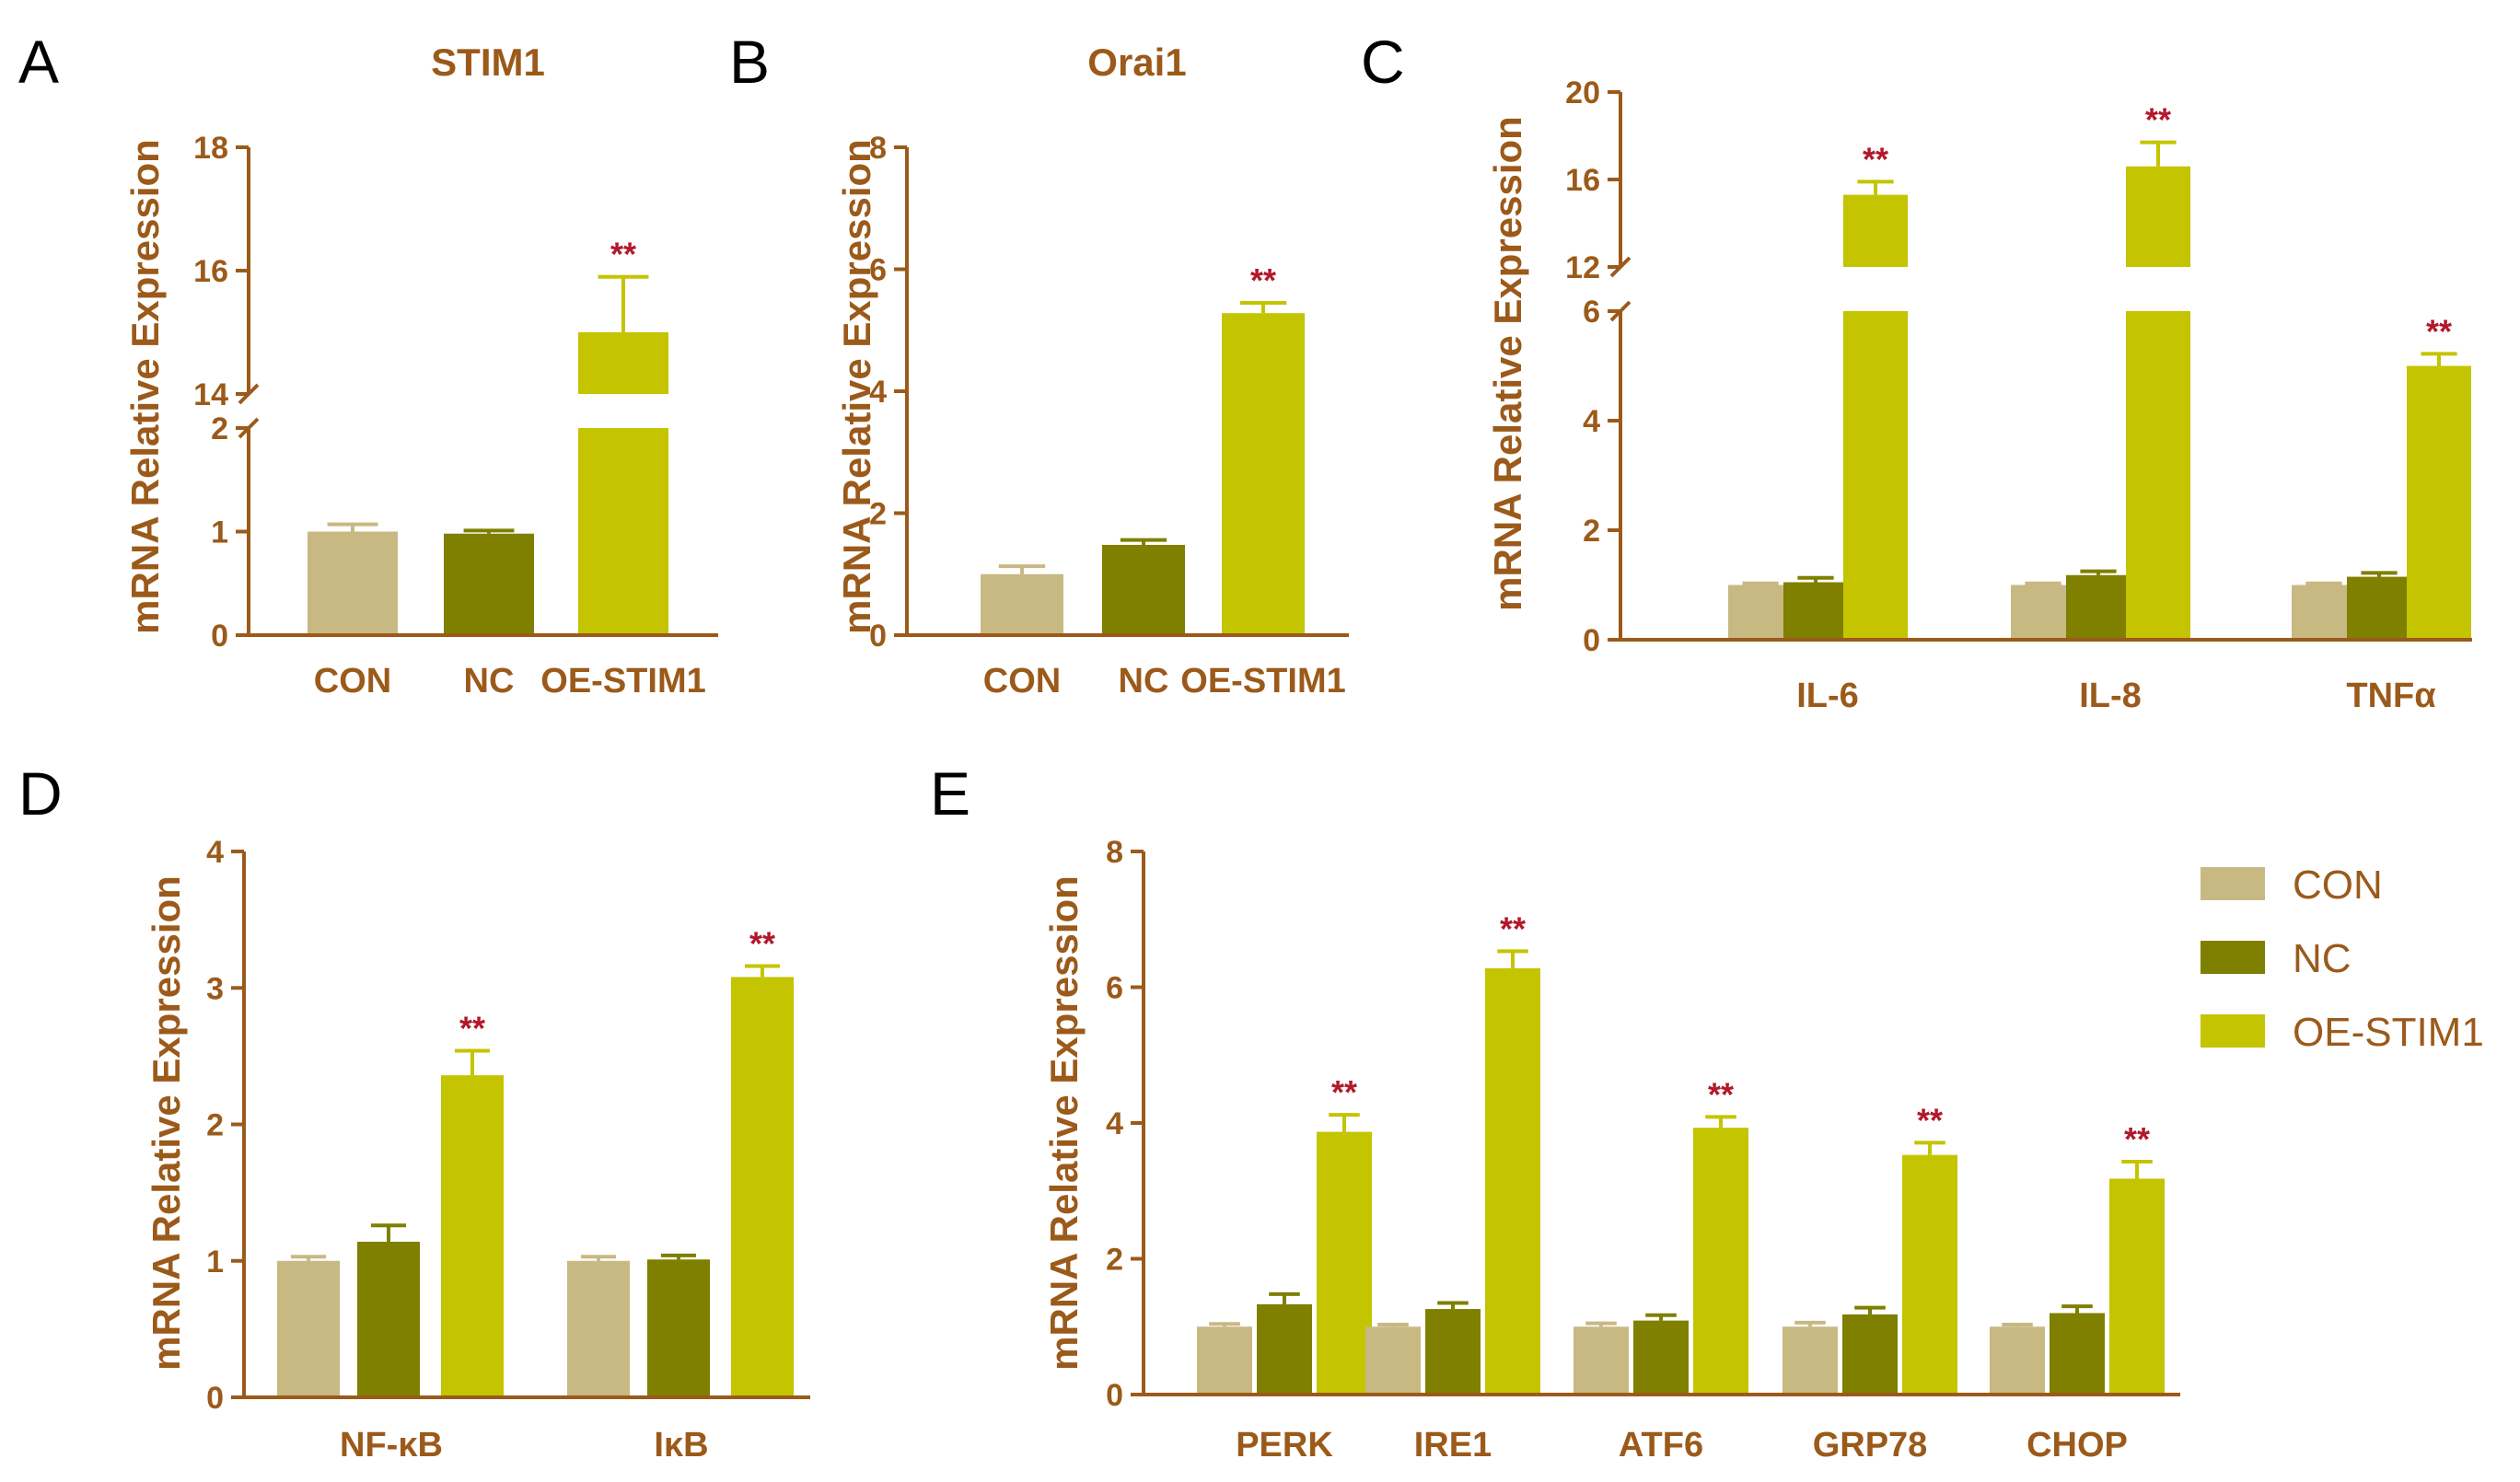 The height and width of the screenshot is (1482, 2520). I want to click on bar-oe-stim1-upper, so click(623, 363).